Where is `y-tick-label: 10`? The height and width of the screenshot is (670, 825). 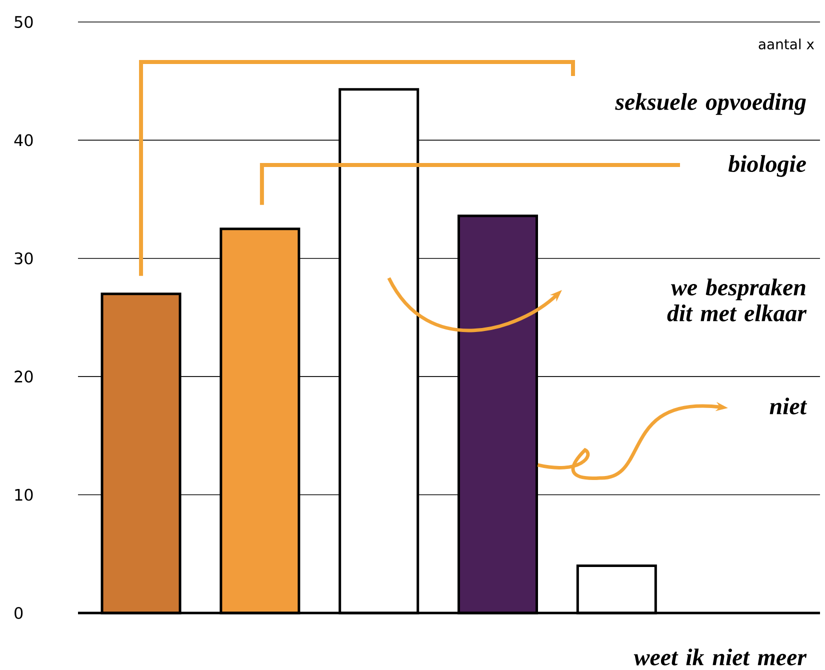 y-tick-label: 10 is located at coordinates (24, 494).